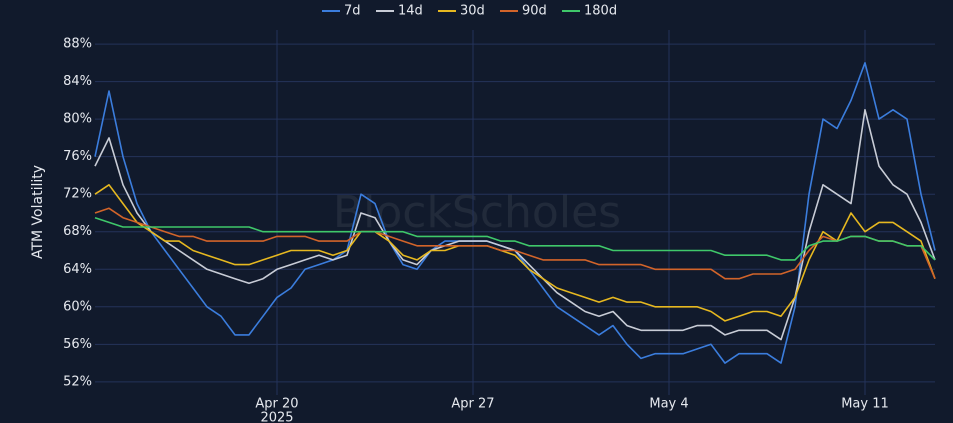 This screenshot has height=423, width=953. What do you see at coordinates (77, 81) in the screenshot?
I see `y-tick-label: 84%` at bounding box center [77, 81].